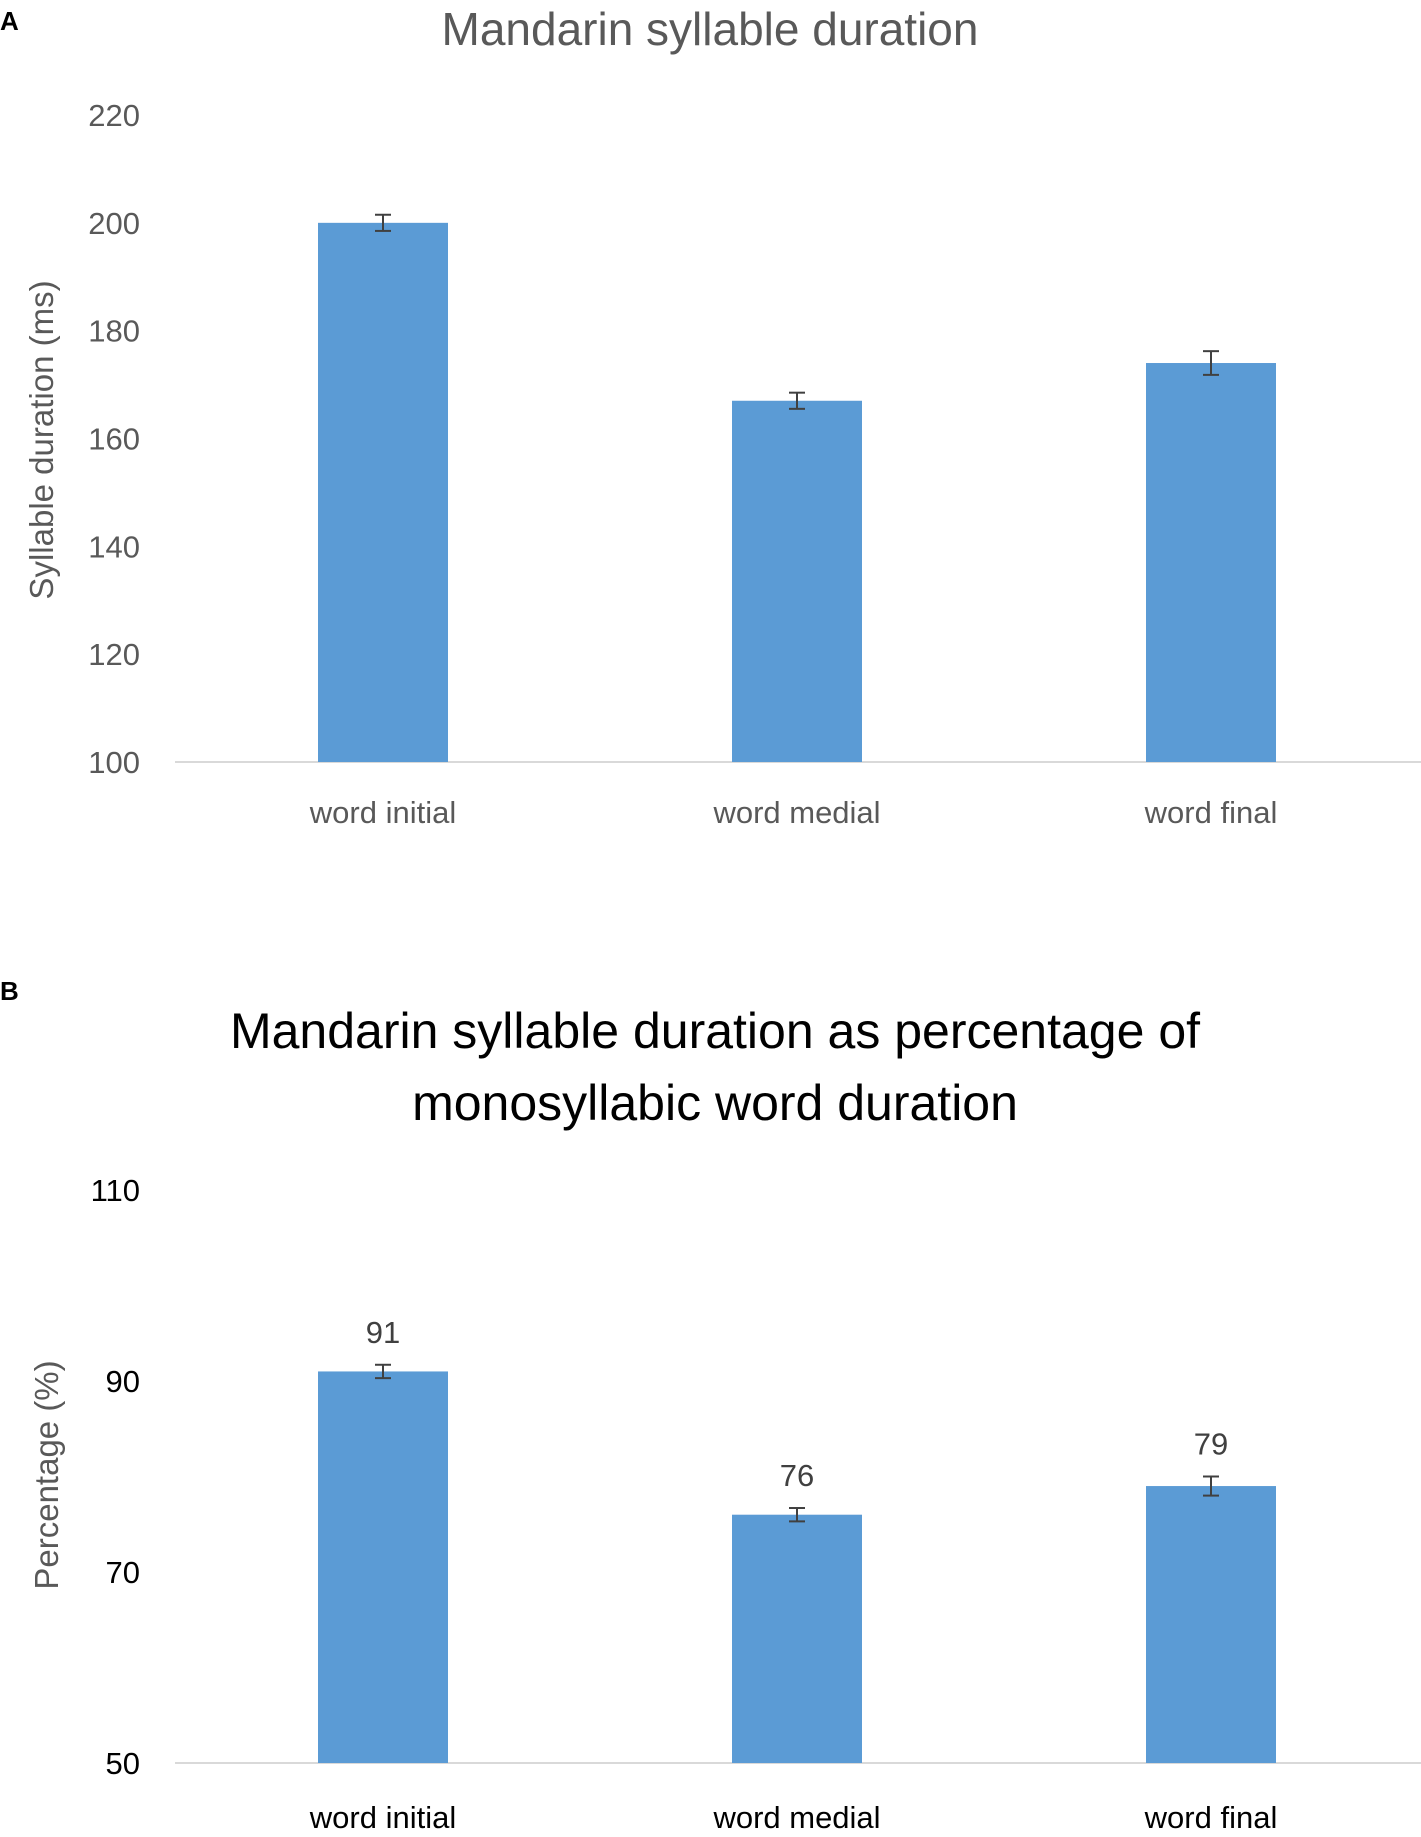 The height and width of the screenshot is (1837, 1421). What do you see at coordinates (123, 1572) in the screenshot?
I see `chart-b-ytick-label: 70` at bounding box center [123, 1572].